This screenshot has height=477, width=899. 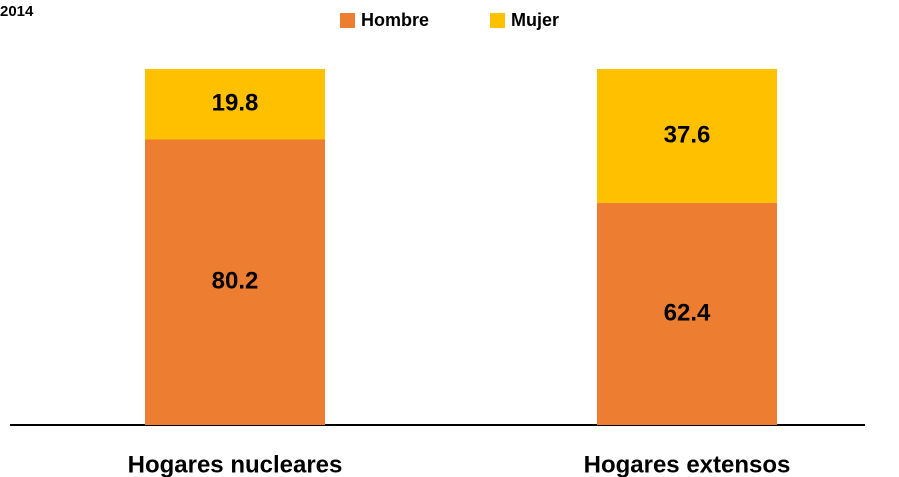 What do you see at coordinates (535, 20) in the screenshot?
I see `legend-label: Mujer` at bounding box center [535, 20].